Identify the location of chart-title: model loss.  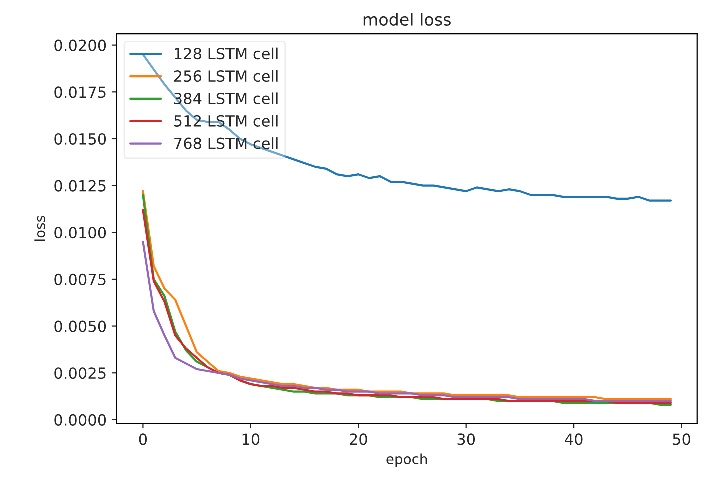
(407, 19).